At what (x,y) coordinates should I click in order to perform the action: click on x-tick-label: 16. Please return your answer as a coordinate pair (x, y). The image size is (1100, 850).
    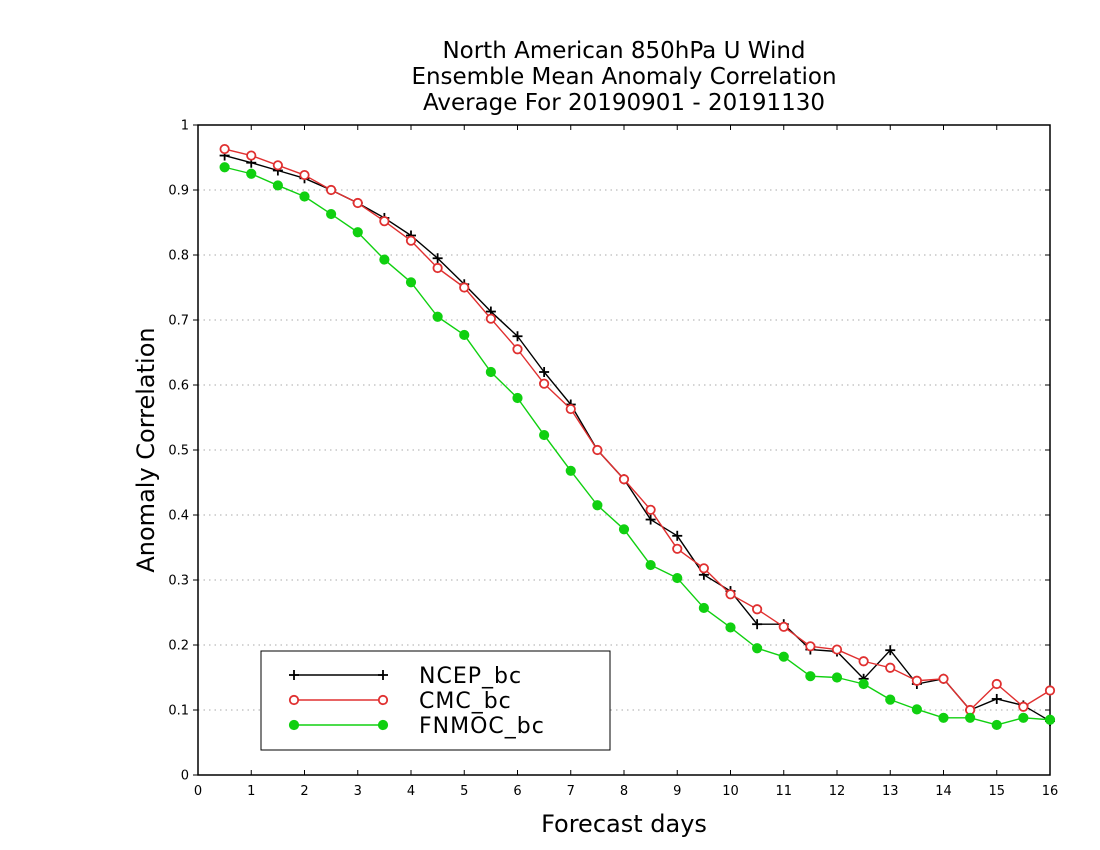
    Looking at the image, I should click on (1050, 791).